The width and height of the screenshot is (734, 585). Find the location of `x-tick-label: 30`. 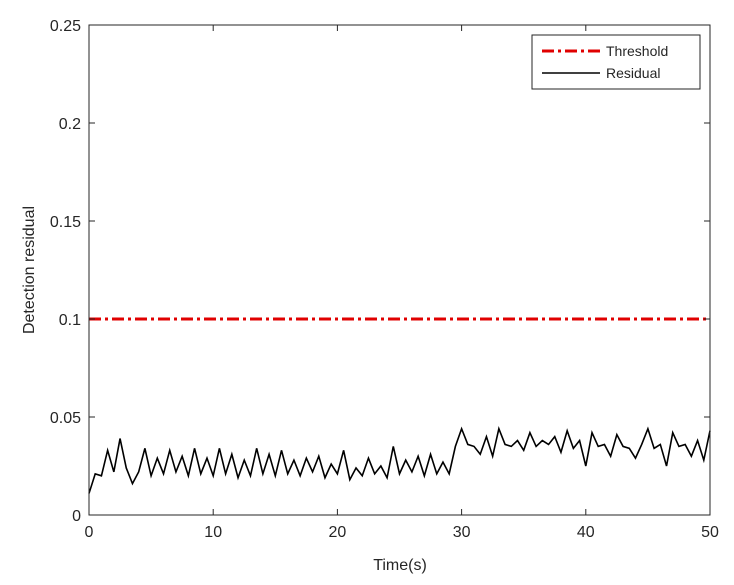

x-tick-label: 30 is located at coordinates (462, 532).